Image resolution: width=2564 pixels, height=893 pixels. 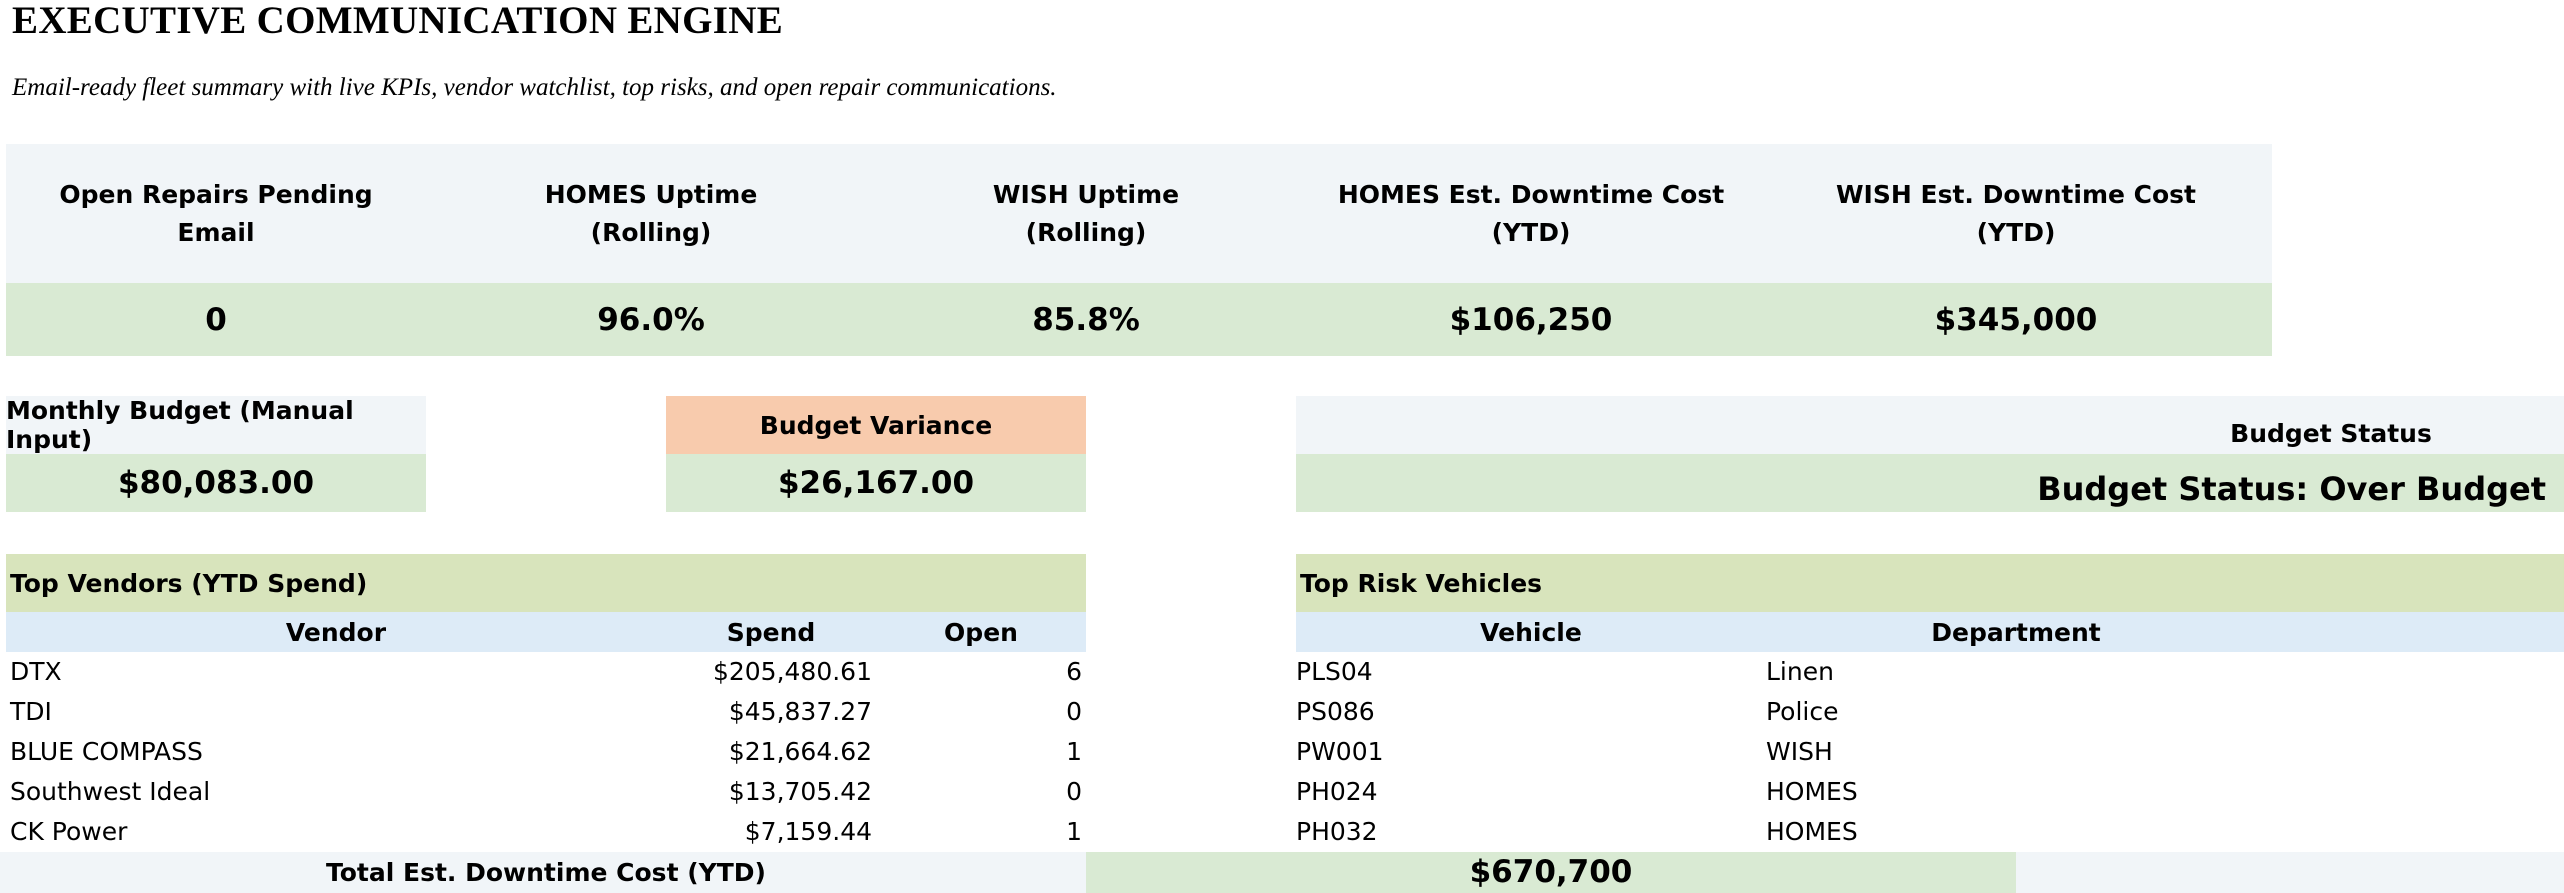 What do you see at coordinates (1930, 792) in the screenshot?
I see `table-row: PH024 HOMES` at bounding box center [1930, 792].